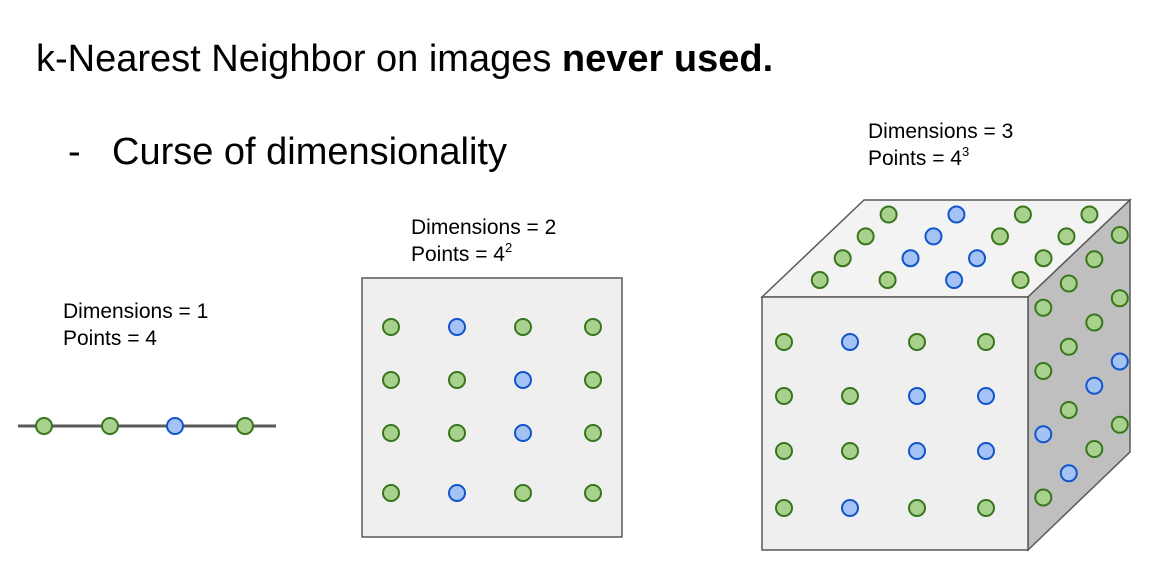  I want to click on label-2d: Dimensions = 2 Points = 42, so click(483, 241).